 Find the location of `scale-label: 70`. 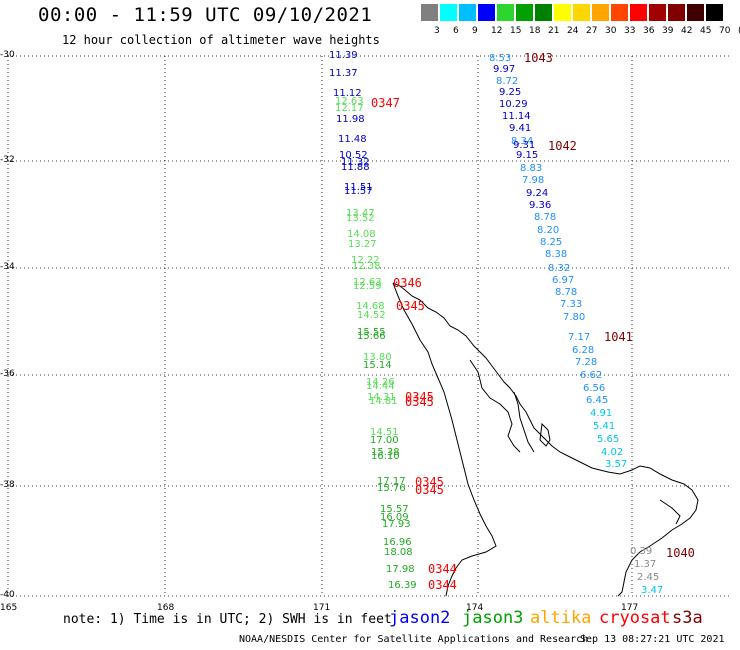

scale-label: 70 is located at coordinates (725, 31).